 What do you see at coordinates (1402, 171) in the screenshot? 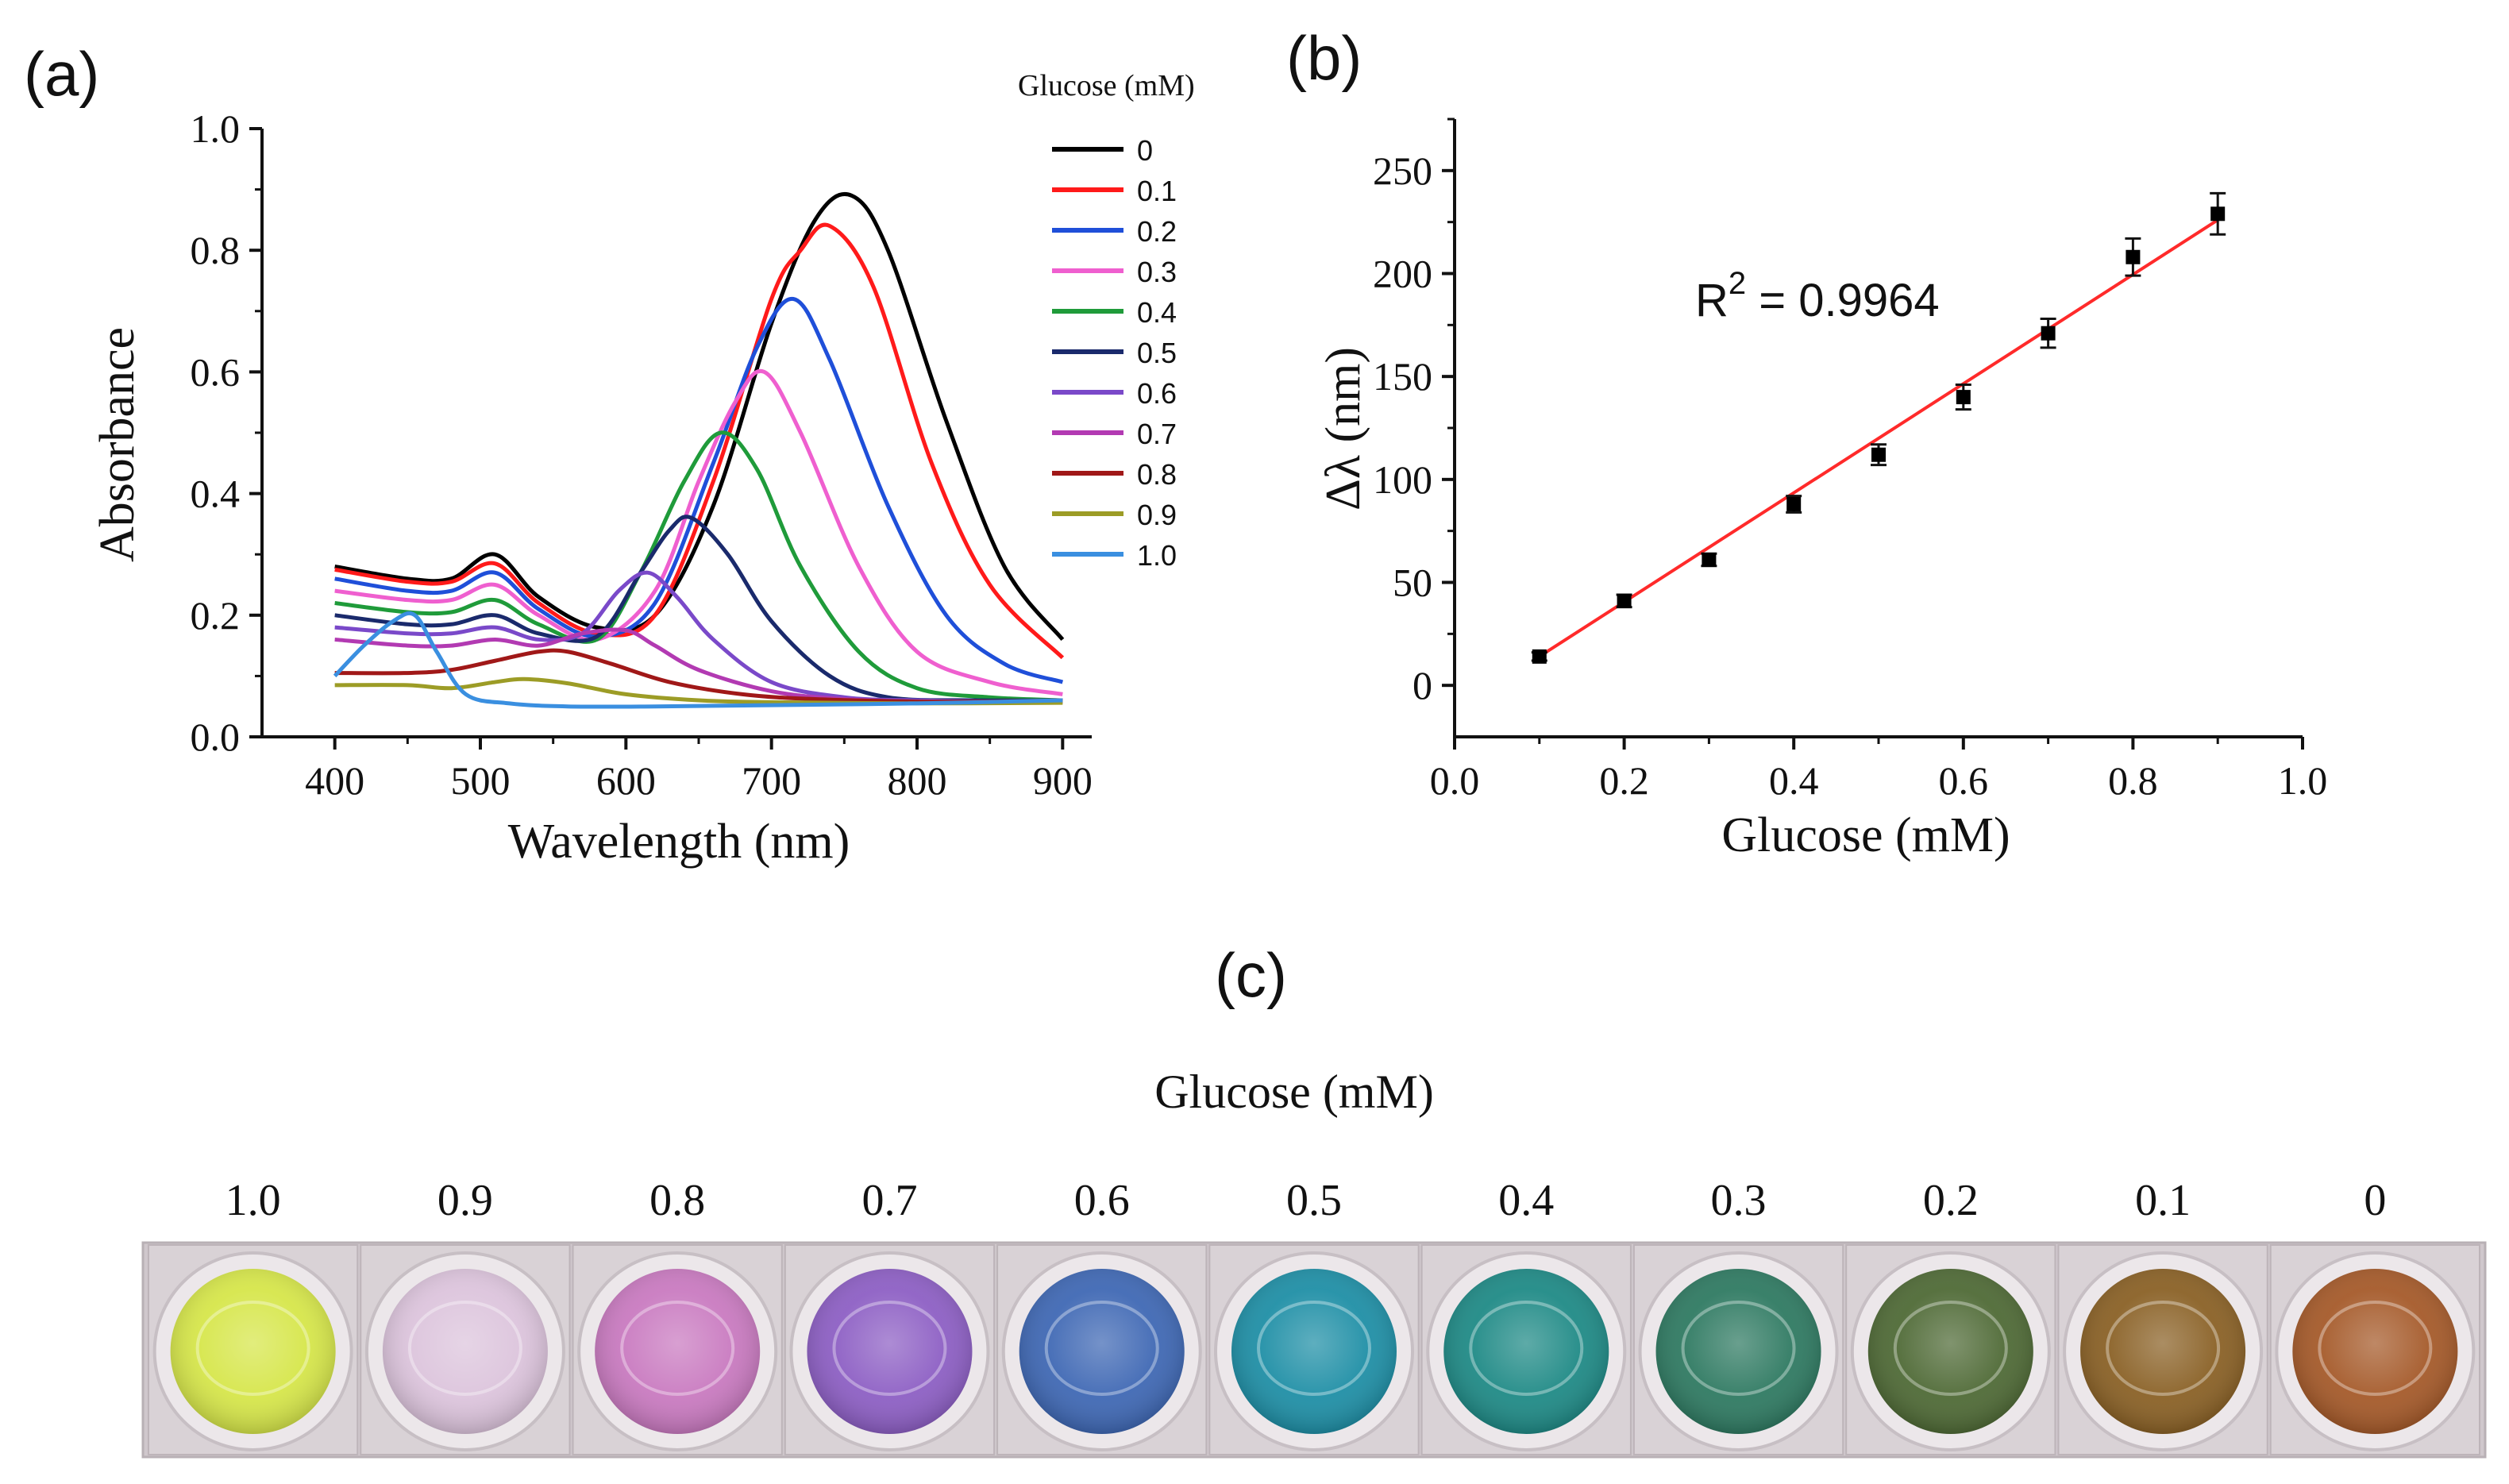
I see `calibration-y-tick-label: 250` at bounding box center [1402, 171].